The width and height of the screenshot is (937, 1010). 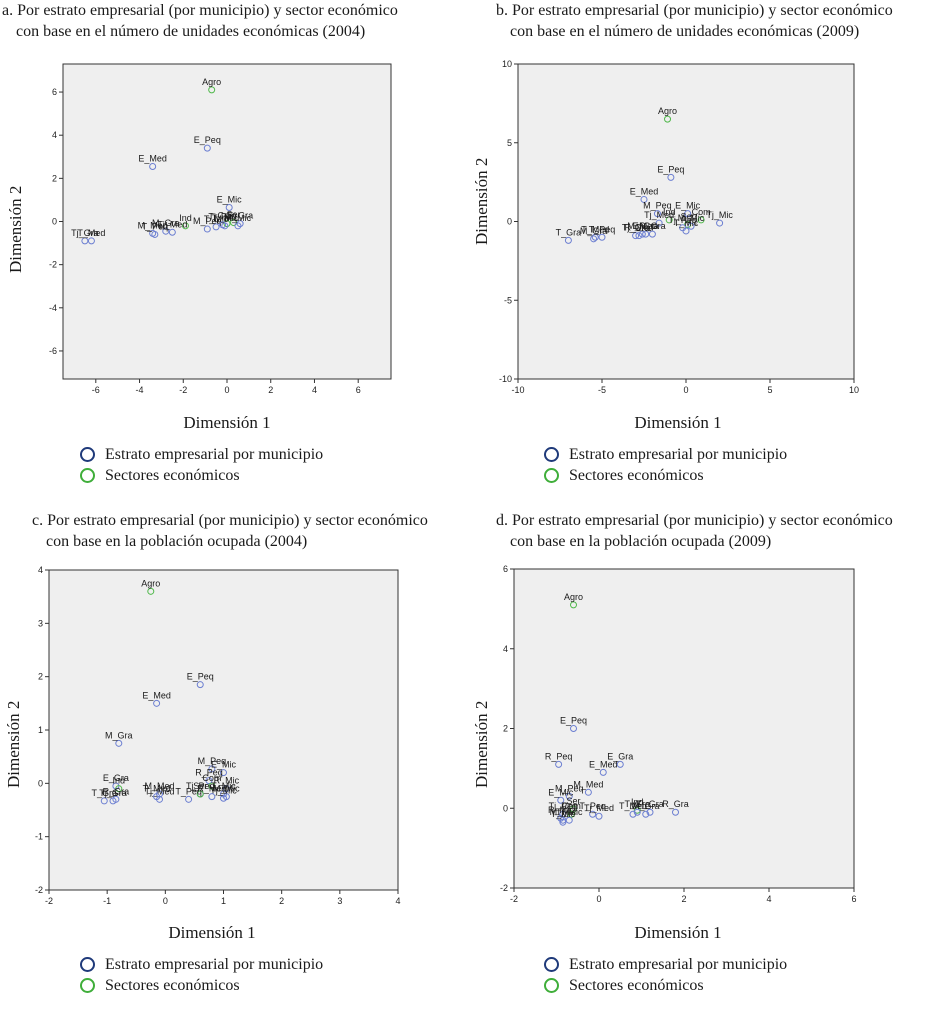 What do you see at coordinates (481, 744) in the screenshot?
I see `y-axis-label: Dimensión 2` at bounding box center [481, 744].